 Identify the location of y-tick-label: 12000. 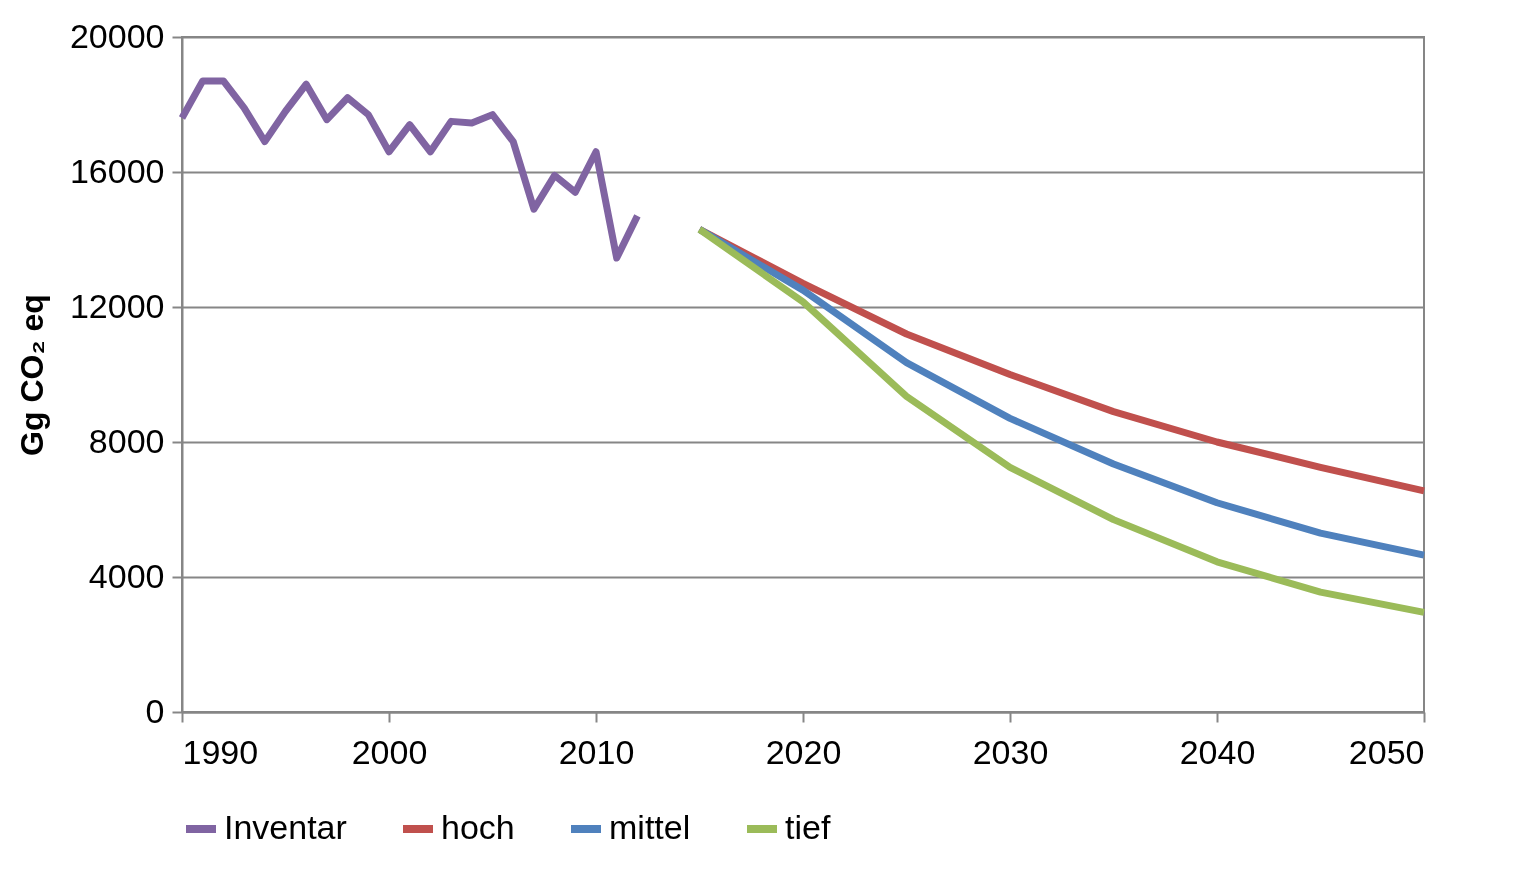
(117, 305).